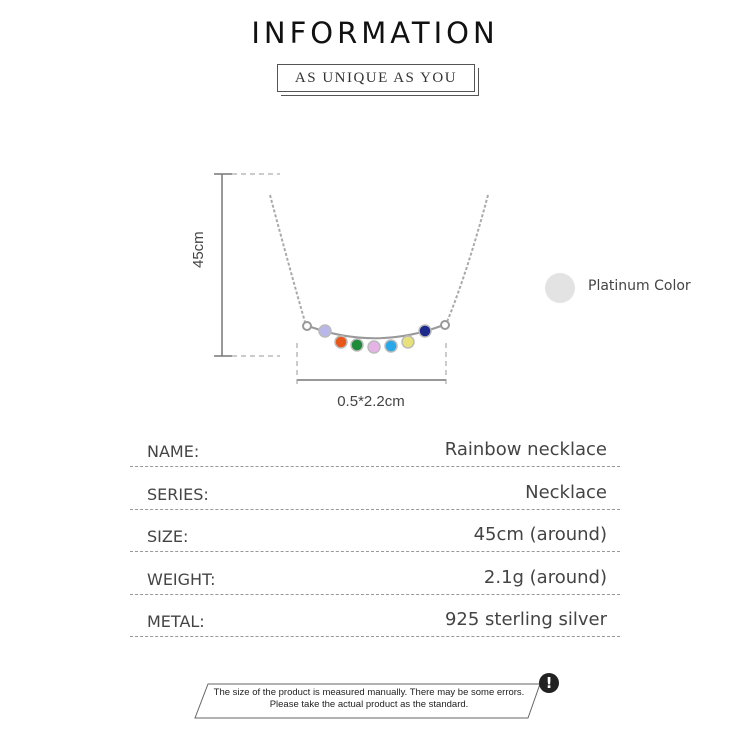  What do you see at coordinates (545, 577) in the screenshot?
I see `spec-value: 2.1g (around)` at bounding box center [545, 577].